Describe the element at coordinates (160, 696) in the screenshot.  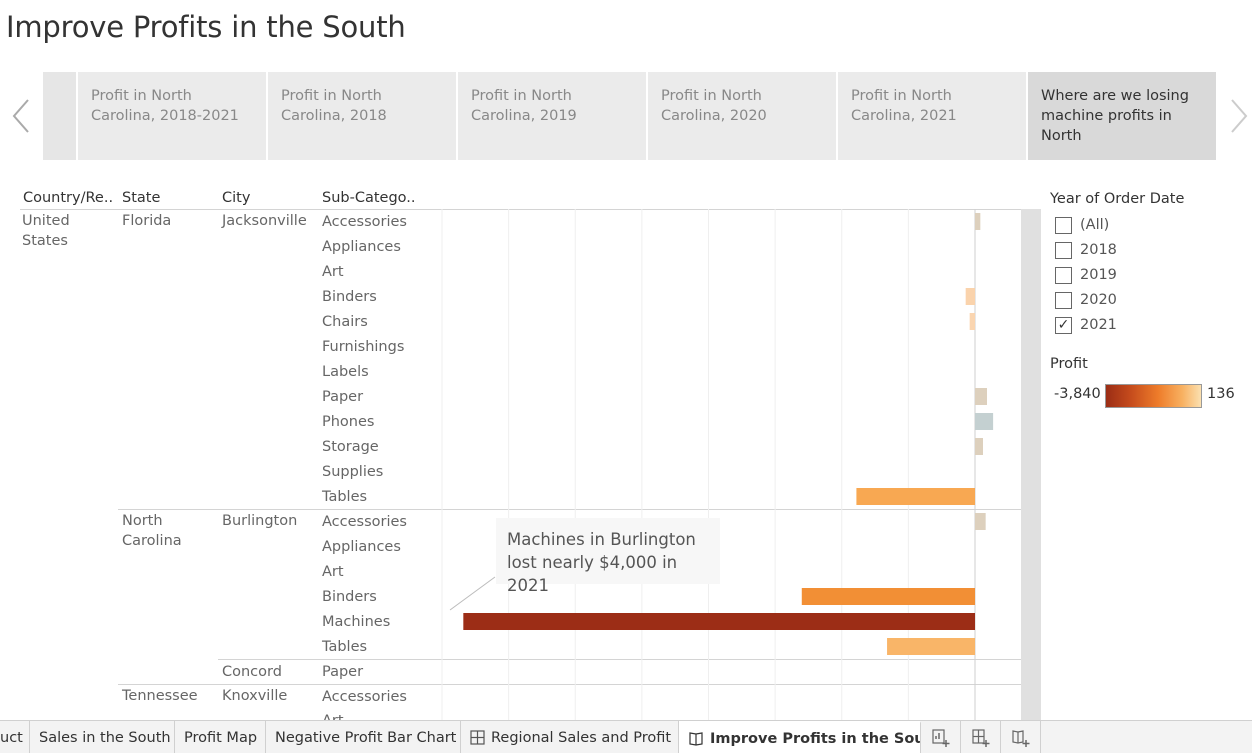
I see `state-cell: Tennessee` at that location.